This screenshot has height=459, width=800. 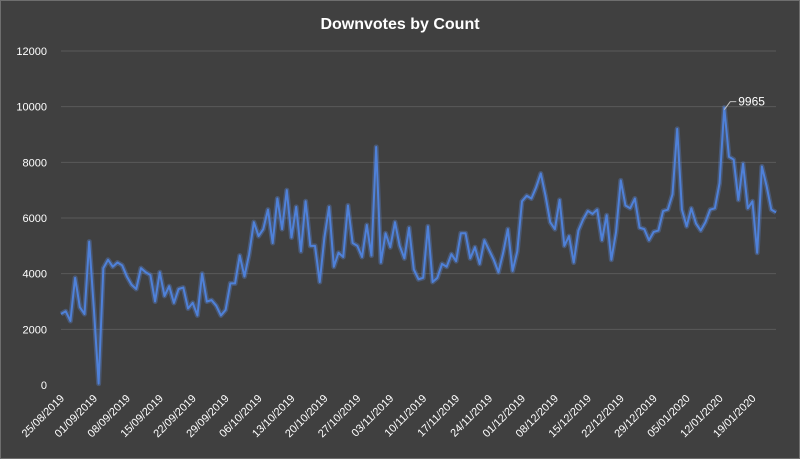 I want to click on y-axis-tick-labels: 0 2000 4000 6000 8000 10000 12000, so click(x=31, y=219).